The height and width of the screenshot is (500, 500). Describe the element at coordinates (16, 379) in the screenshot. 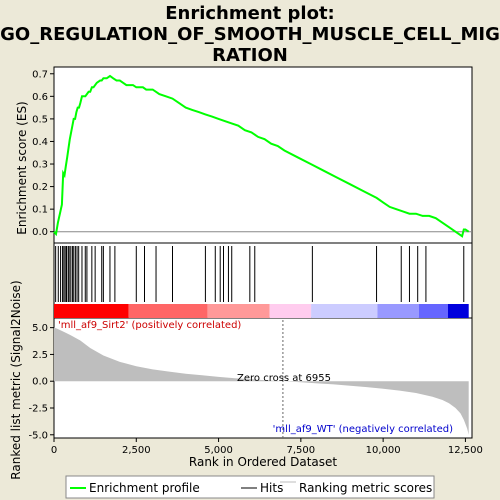

I see `metric-y-axis-label: Ranked list metric (Signal2Noise)` at that location.